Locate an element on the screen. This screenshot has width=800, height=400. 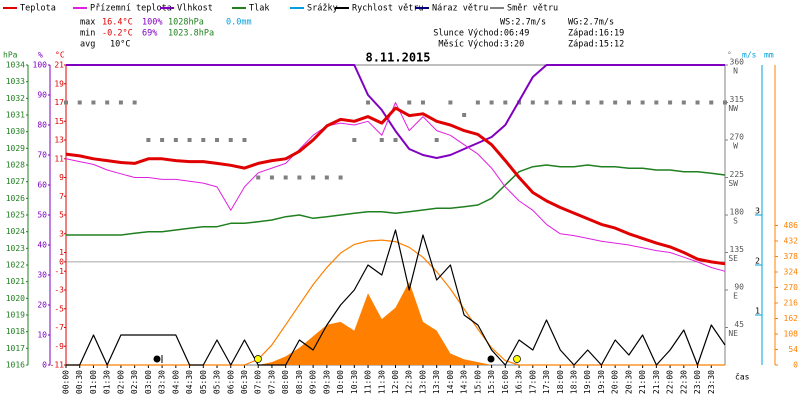
y-tick-label: 1025 is located at coordinates (15, 215).